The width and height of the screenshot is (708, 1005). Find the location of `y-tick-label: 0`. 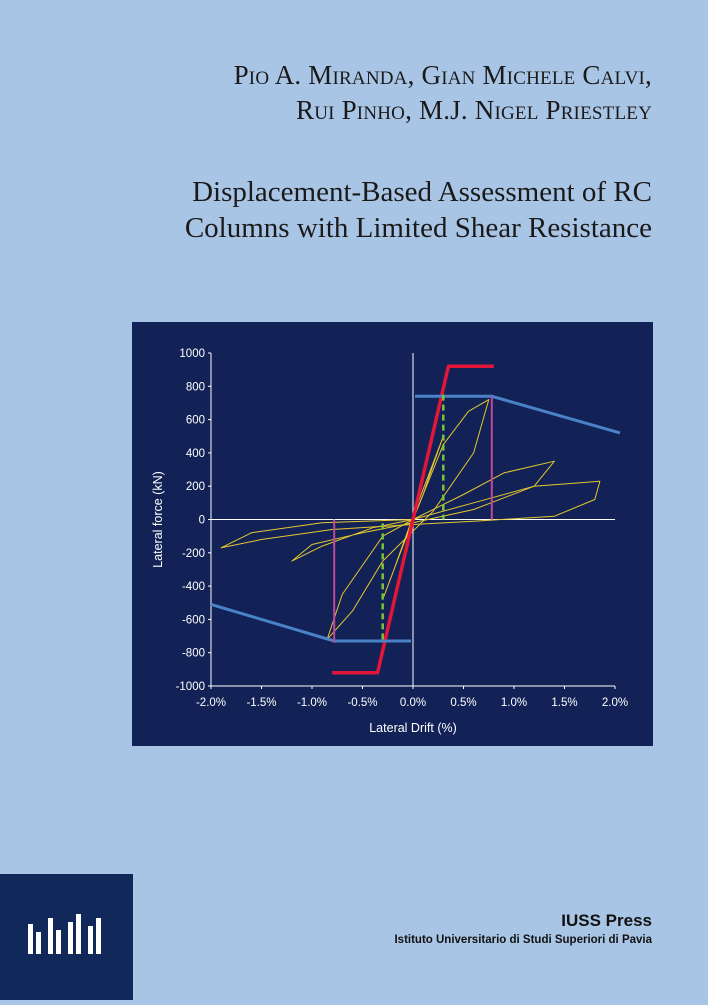

y-tick-label: 0 is located at coordinates (202, 521).